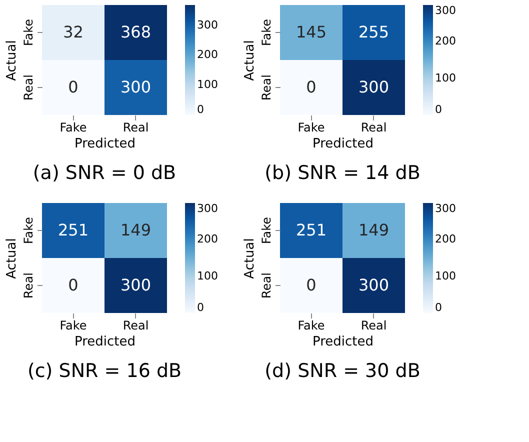 Image resolution: width=529 pixels, height=442 pixels. I want to click on text: (d) SNR = 30 dB, so click(342, 371).